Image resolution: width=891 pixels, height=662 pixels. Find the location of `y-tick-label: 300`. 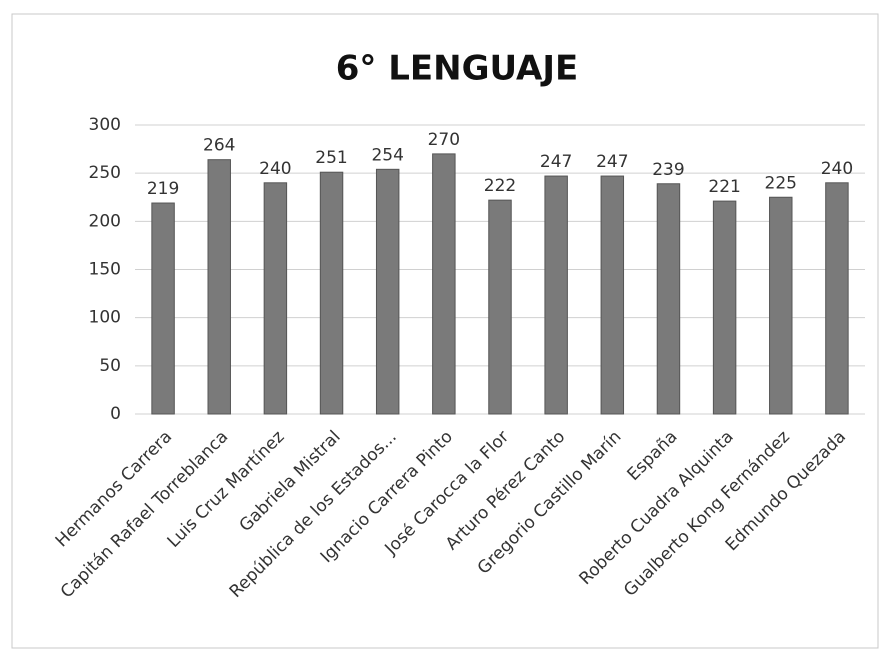

y-tick-label: 300 is located at coordinates (105, 125).